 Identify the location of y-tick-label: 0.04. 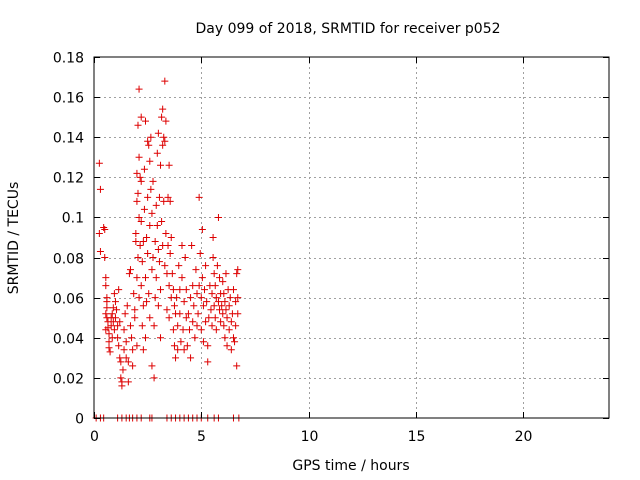
(68, 340).